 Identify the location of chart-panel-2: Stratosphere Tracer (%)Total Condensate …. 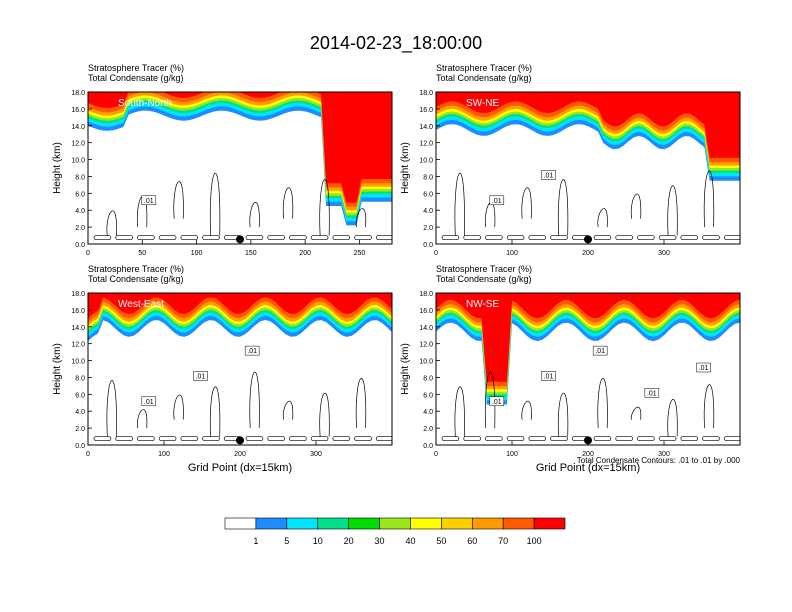
(570, 160).